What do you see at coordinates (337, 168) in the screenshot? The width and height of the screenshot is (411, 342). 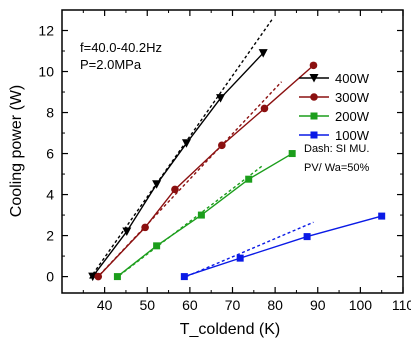 I see `legend-note-pv: PV/ Wa=50%` at bounding box center [337, 168].